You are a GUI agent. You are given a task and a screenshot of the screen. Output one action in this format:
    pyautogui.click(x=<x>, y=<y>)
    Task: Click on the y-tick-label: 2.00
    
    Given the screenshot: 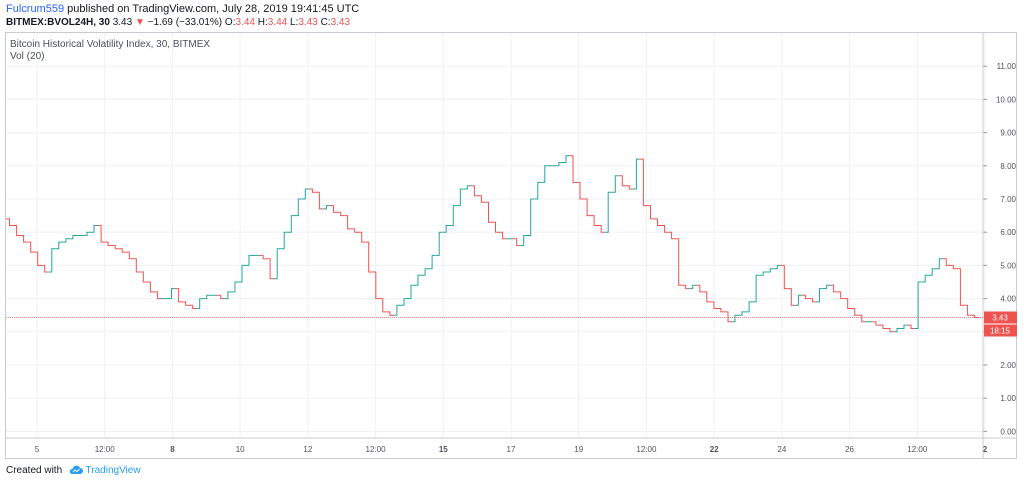 What is the action you would take?
    pyautogui.click(x=1008, y=365)
    